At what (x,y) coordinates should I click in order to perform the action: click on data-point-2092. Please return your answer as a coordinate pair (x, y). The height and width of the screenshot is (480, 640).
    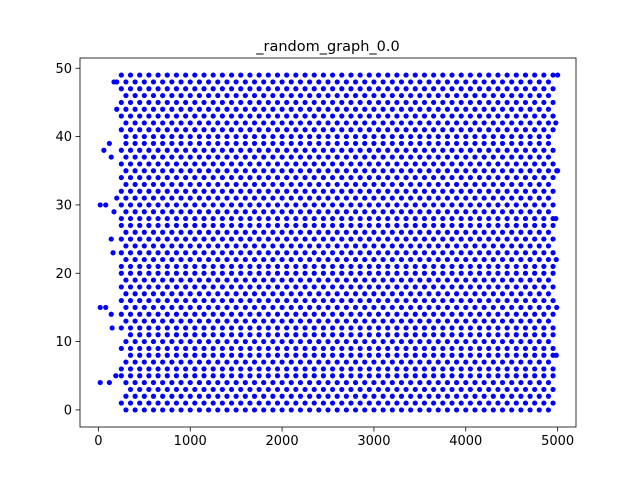
    Looking at the image, I should click on (126, 109).